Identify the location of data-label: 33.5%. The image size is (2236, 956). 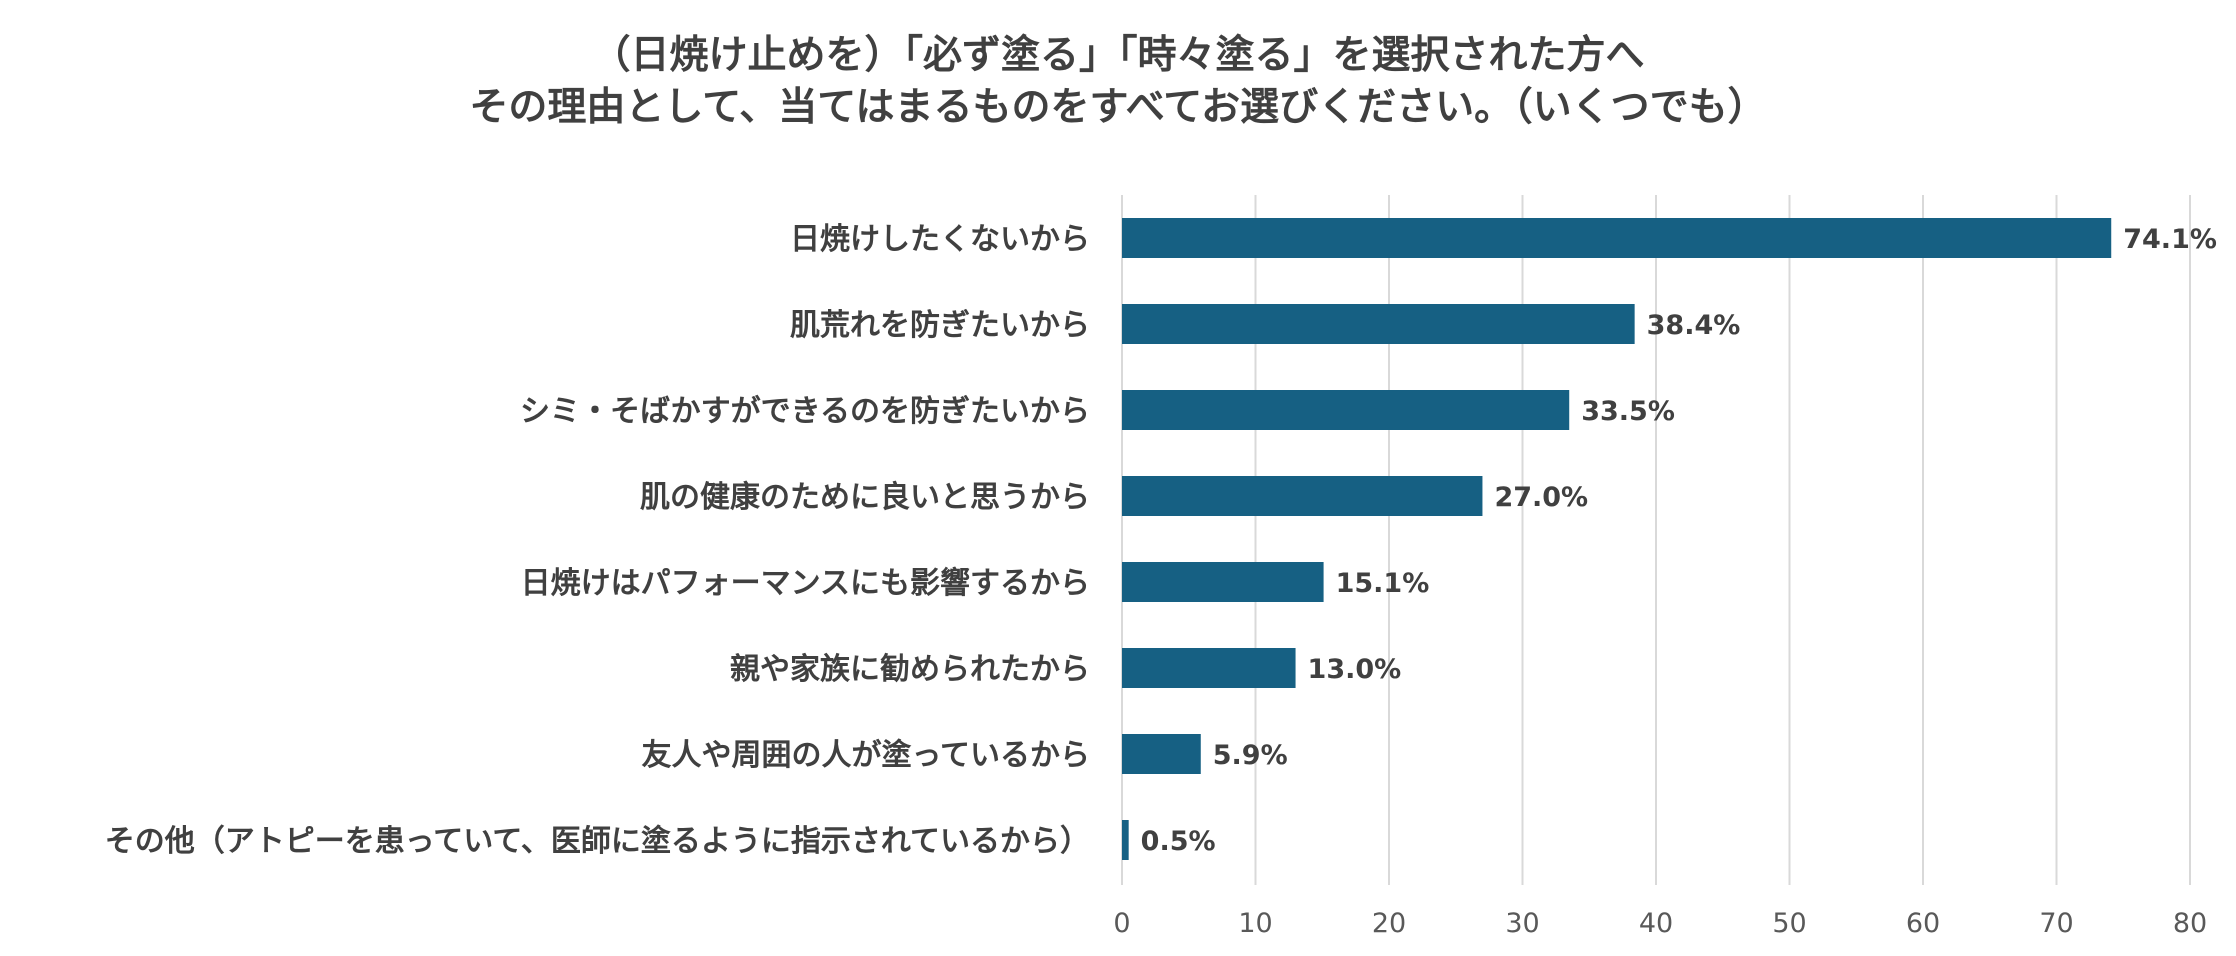
(1628, 411).